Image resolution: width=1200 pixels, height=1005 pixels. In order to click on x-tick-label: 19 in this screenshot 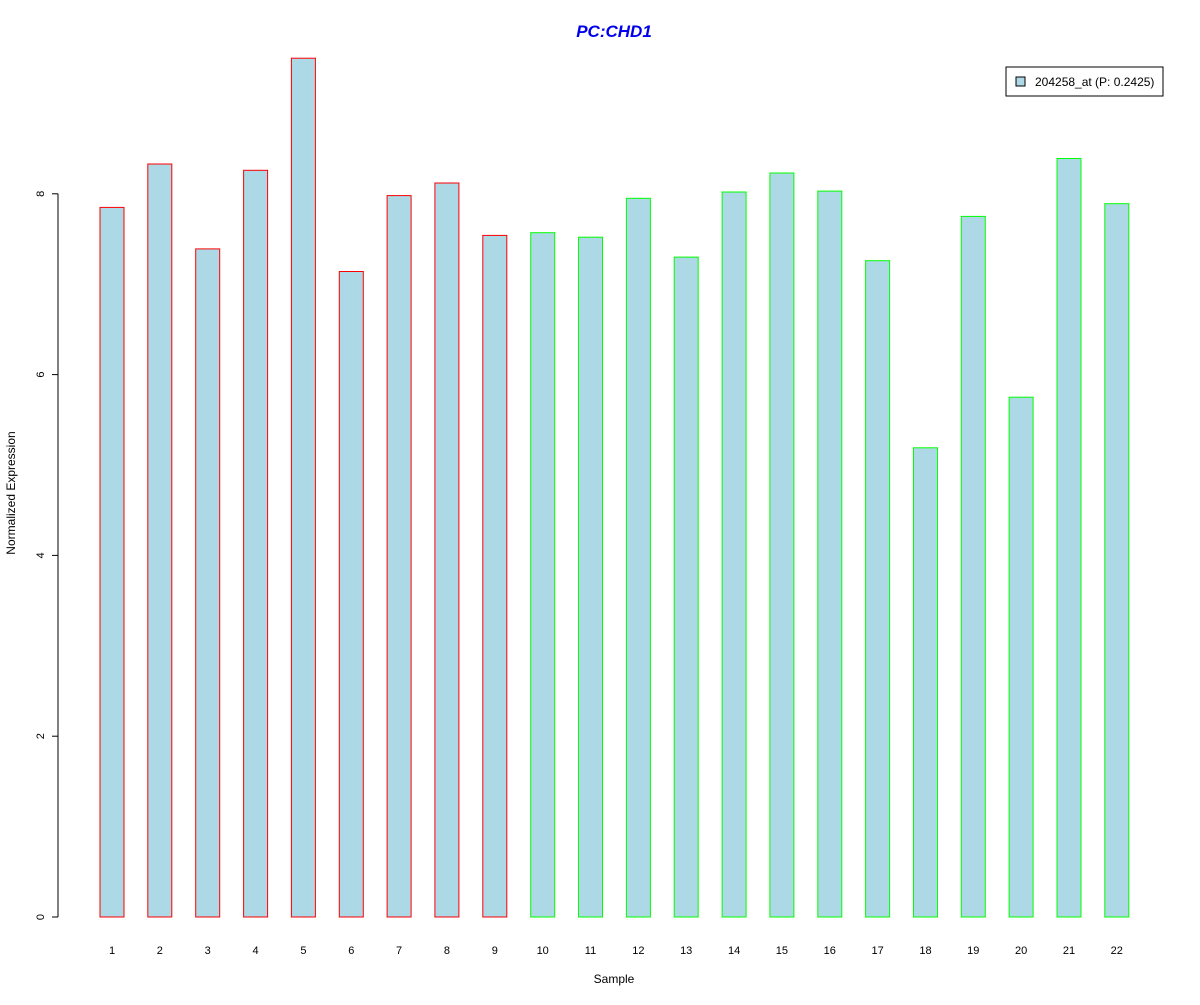, I will do `click(973, 951)`.